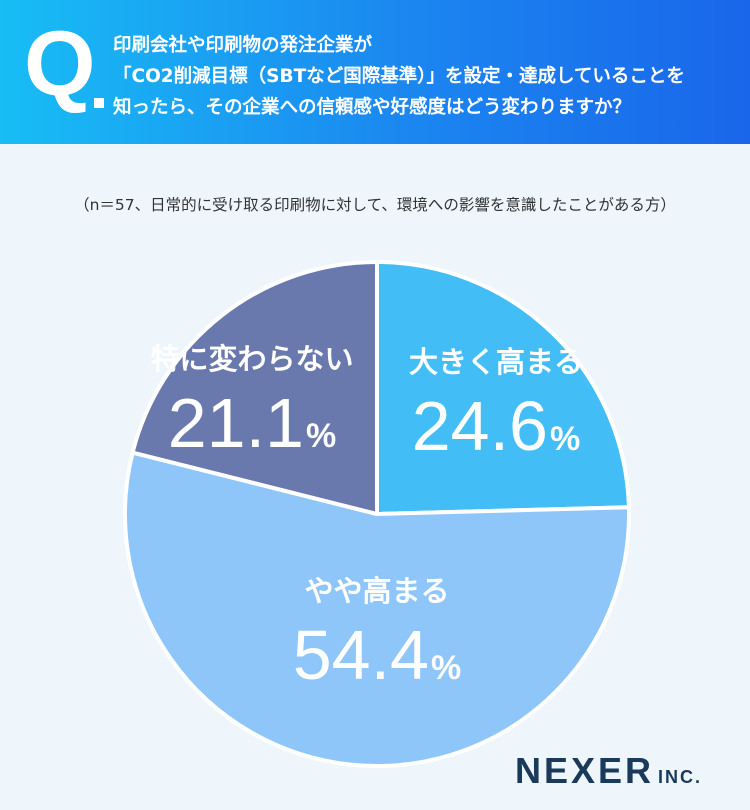 Image resolution: width=750 pixels, height=810 pixels. I want to click on question-line-2: 「CO2削減目標（SBTなど国際基準）」を設定・達成していることを, so click(399, 76).